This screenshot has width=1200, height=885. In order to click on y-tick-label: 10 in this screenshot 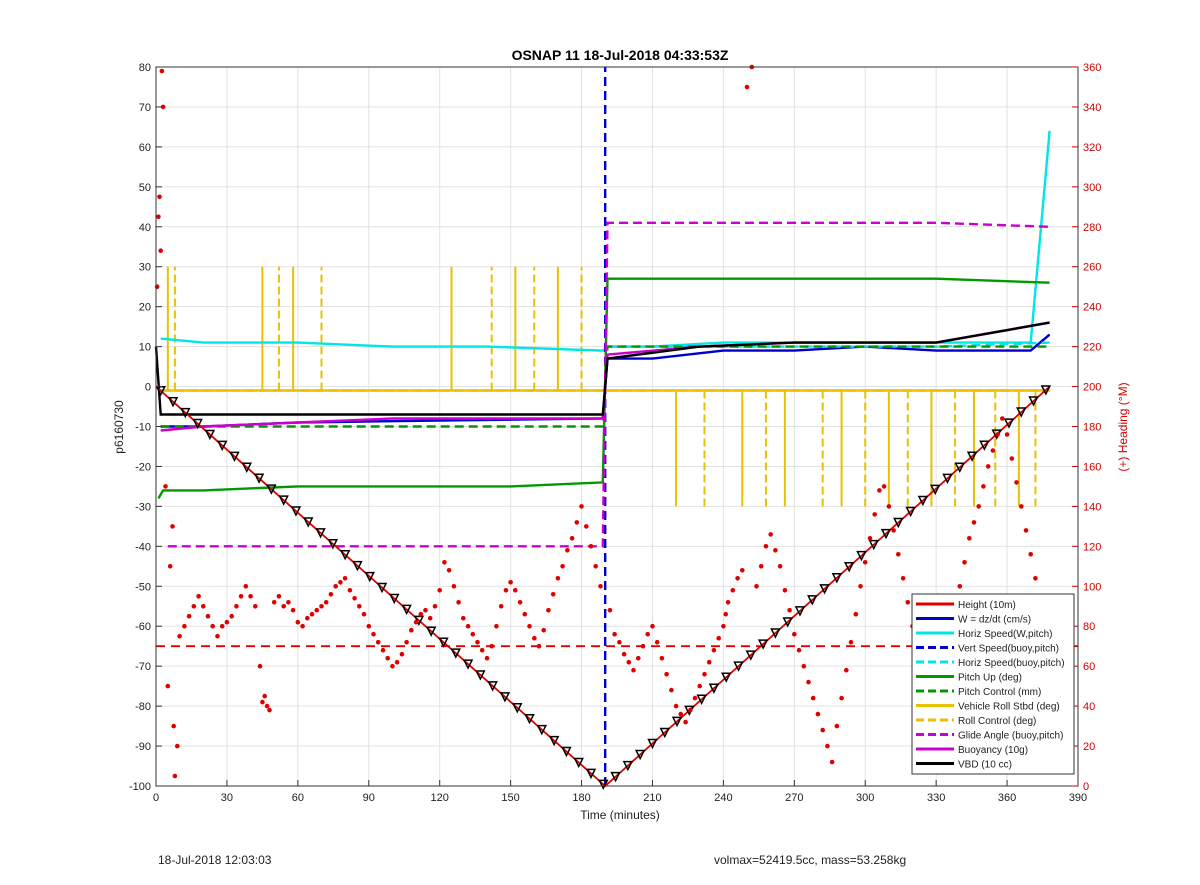, I will do `click(145, 348)`.